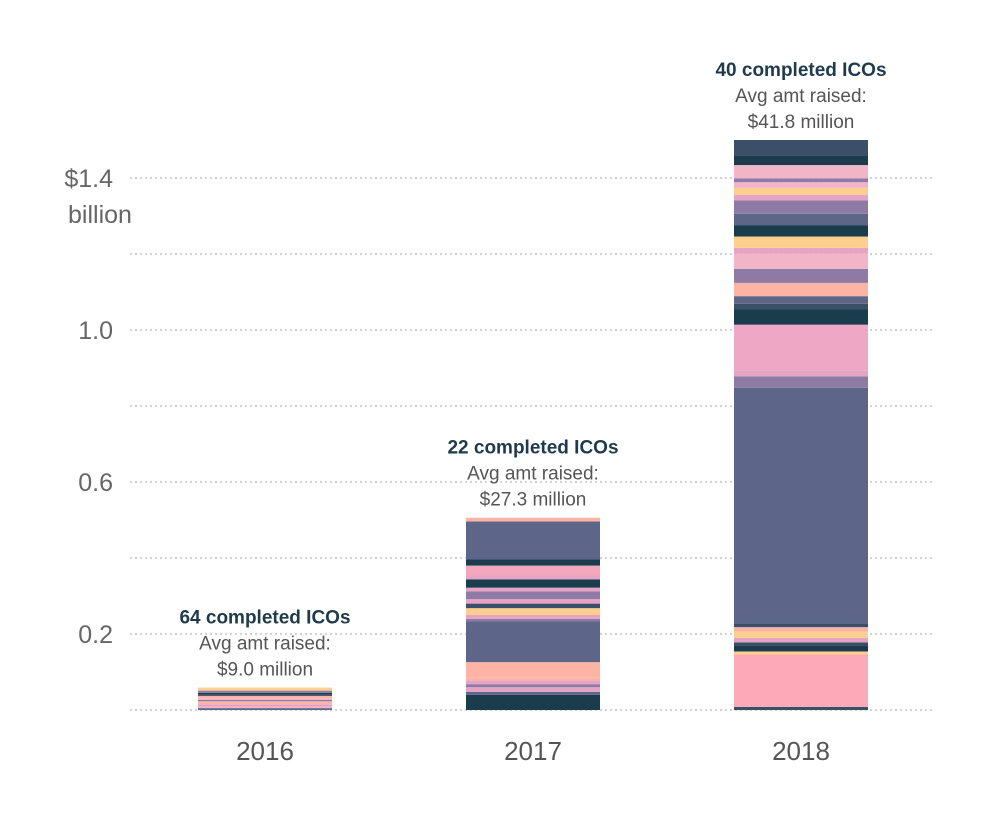 This screenshot has width=1000, height=815. I want to click on bar-stack-2017, so click(533, 613).